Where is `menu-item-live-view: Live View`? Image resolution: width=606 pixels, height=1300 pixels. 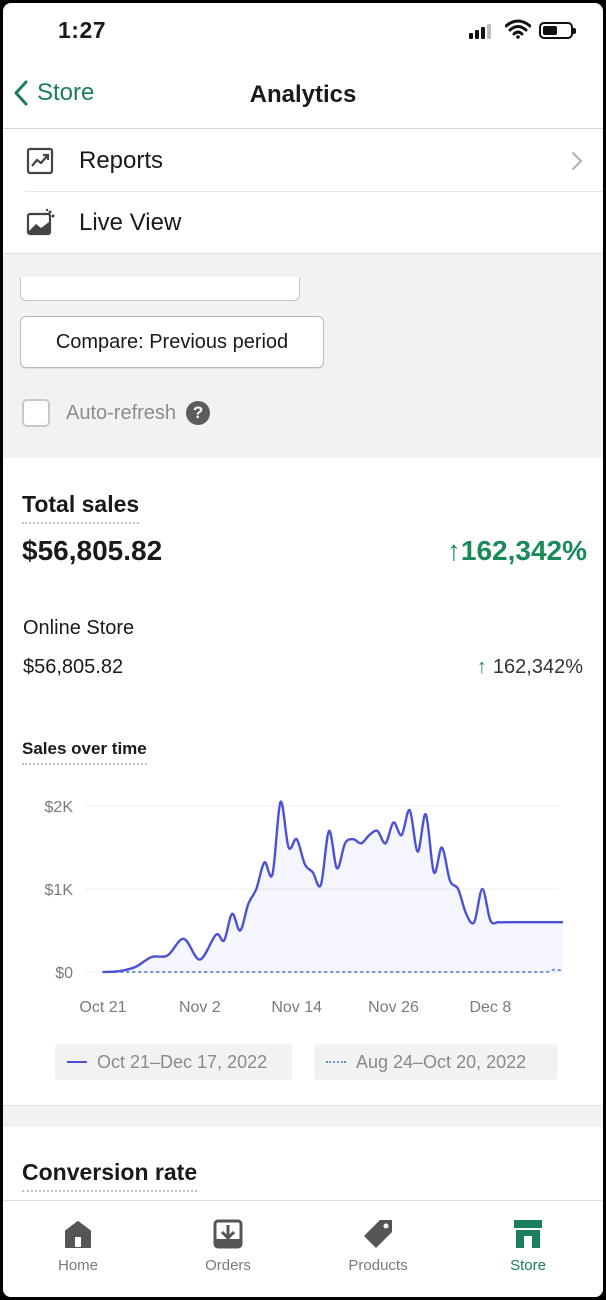
menu-item-live-view: Live View is located at coordinates (303, 223).